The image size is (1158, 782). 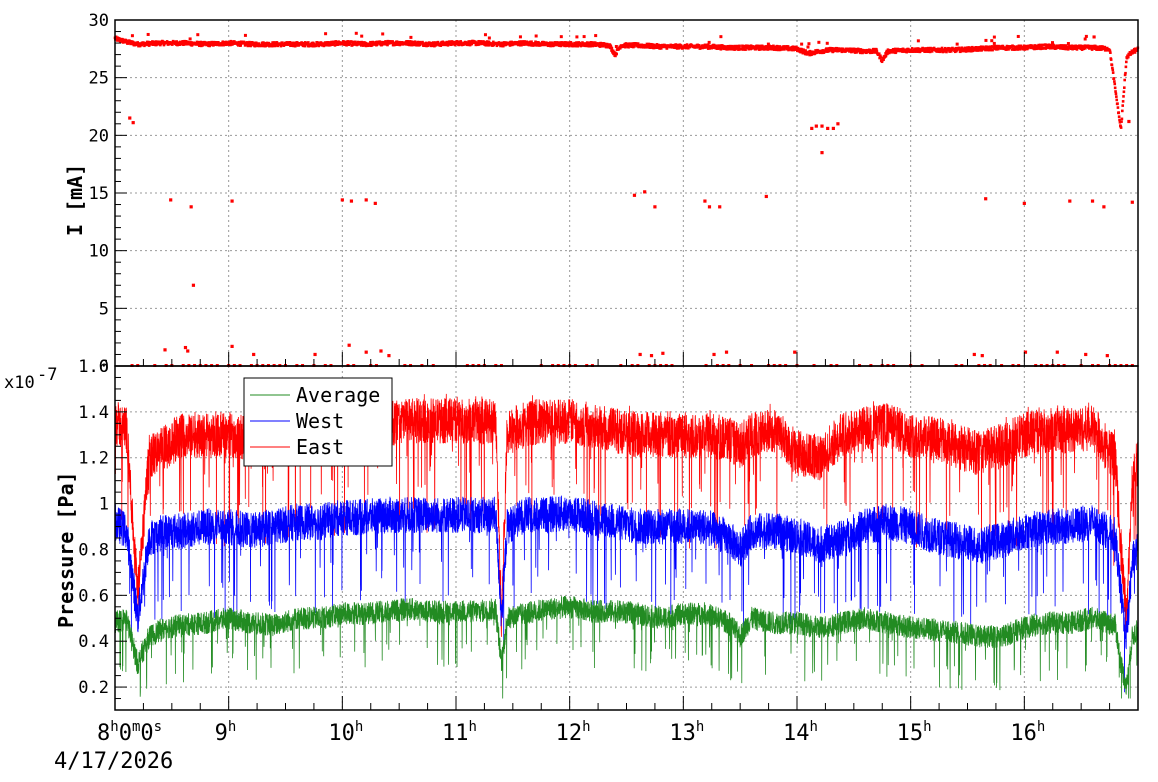 I want to click on time-hour: 16, so click(x=1023, y=733).